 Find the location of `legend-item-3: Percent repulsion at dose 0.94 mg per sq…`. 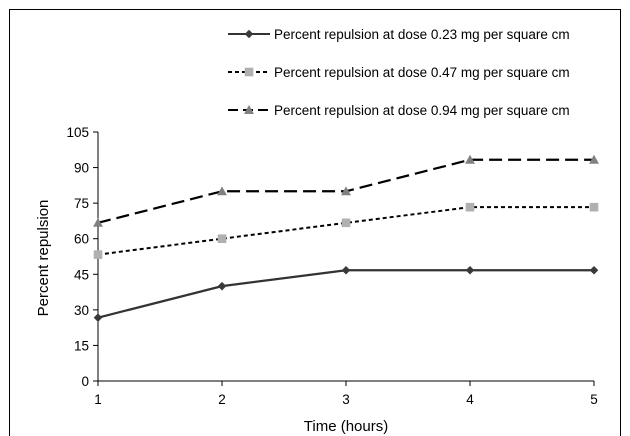

legend-item-3: Percent repulsion at dose 0.94 mg per sq… is located at coordinates (399, 110).